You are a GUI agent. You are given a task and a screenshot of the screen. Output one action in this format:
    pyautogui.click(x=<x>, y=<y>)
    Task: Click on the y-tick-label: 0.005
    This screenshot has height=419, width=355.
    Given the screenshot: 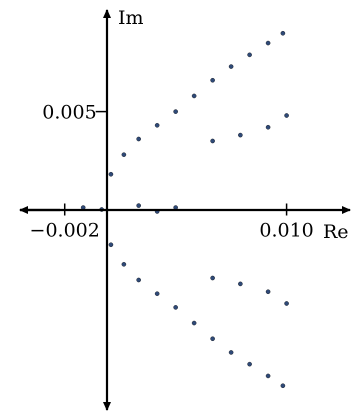 What is the action you would take?
    pyautogui.click(x=69, y=113)
    